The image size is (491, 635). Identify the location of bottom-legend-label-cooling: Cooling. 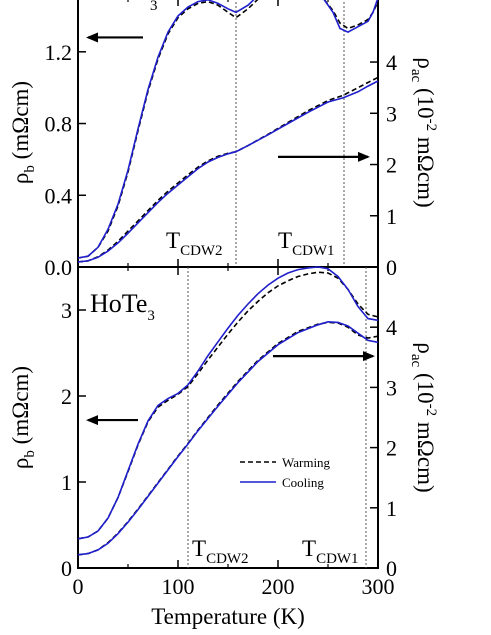
(303, 482).